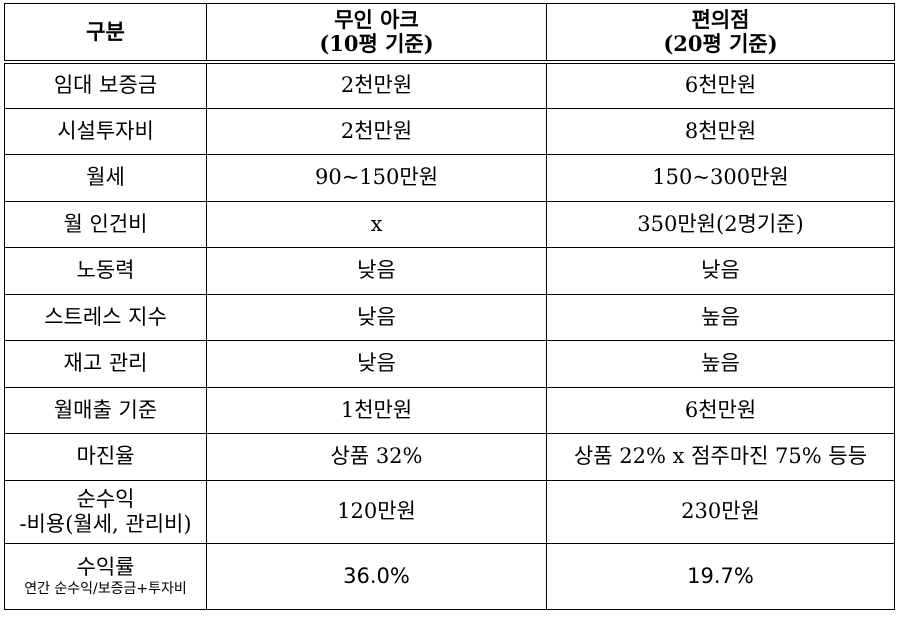 Image resolution: width=898 pixels, height=629 pixels. Describe the element at coordinates (105, 457) in the screenshot. I see `row-label: 마진율` at that location.